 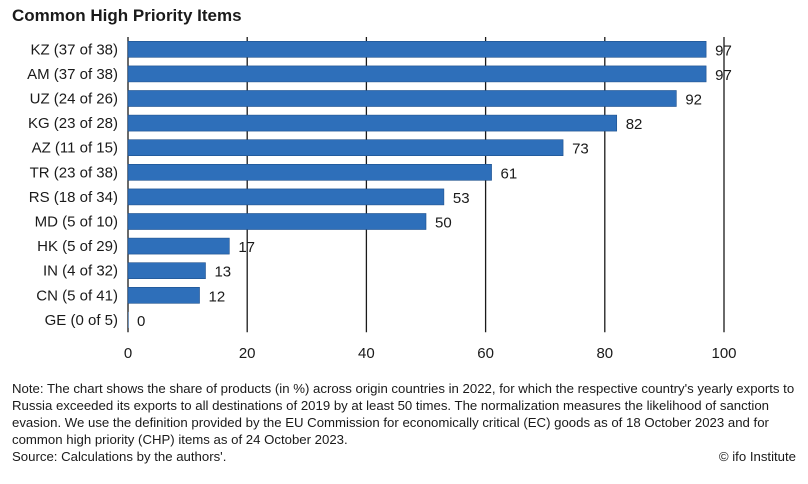 I want to click on value-label: 13, so click(x=222, y=272).